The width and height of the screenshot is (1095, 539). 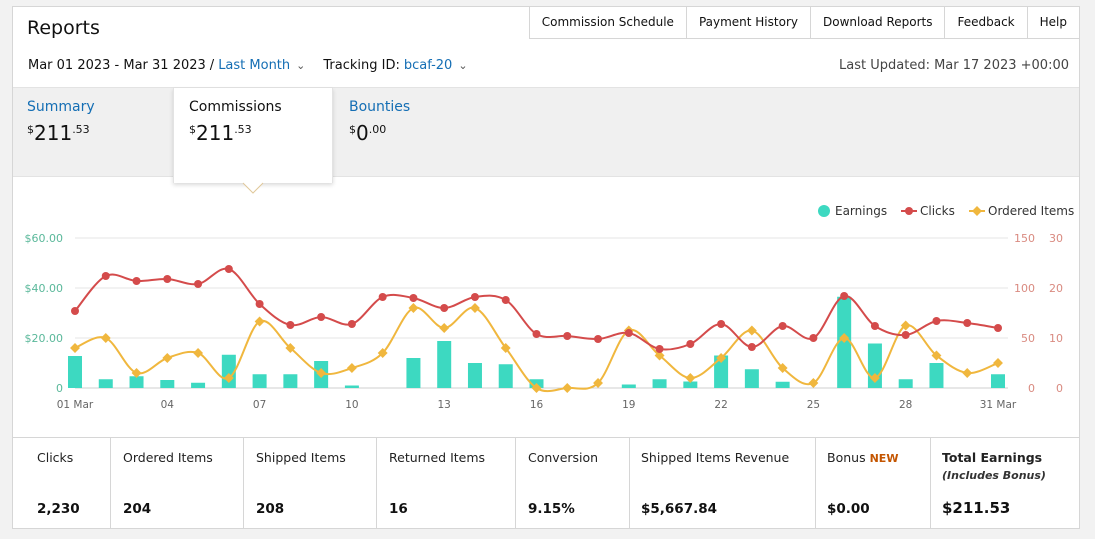 I want to click on tracking-label: Tracking ID:, so click(x=361, y=65).